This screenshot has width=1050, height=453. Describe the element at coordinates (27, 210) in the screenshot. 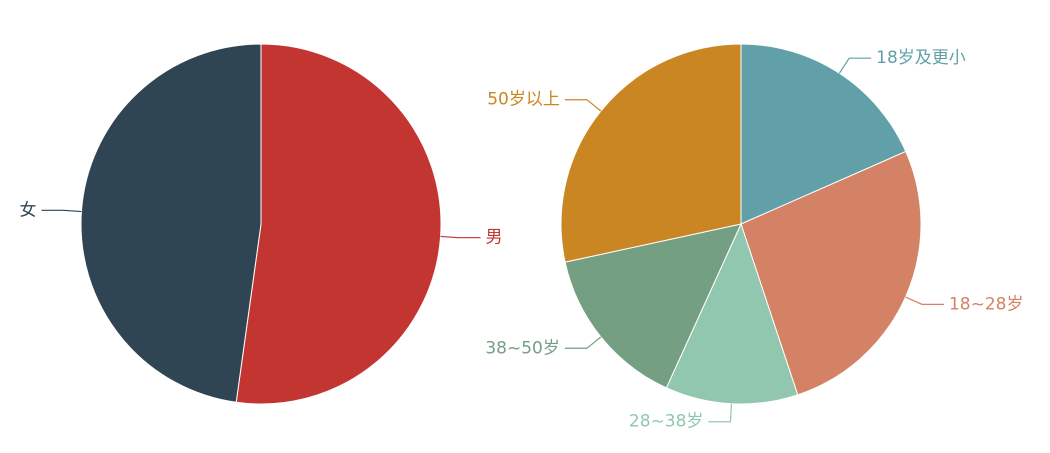

I see `slice-label-0-1: 女` at that location.